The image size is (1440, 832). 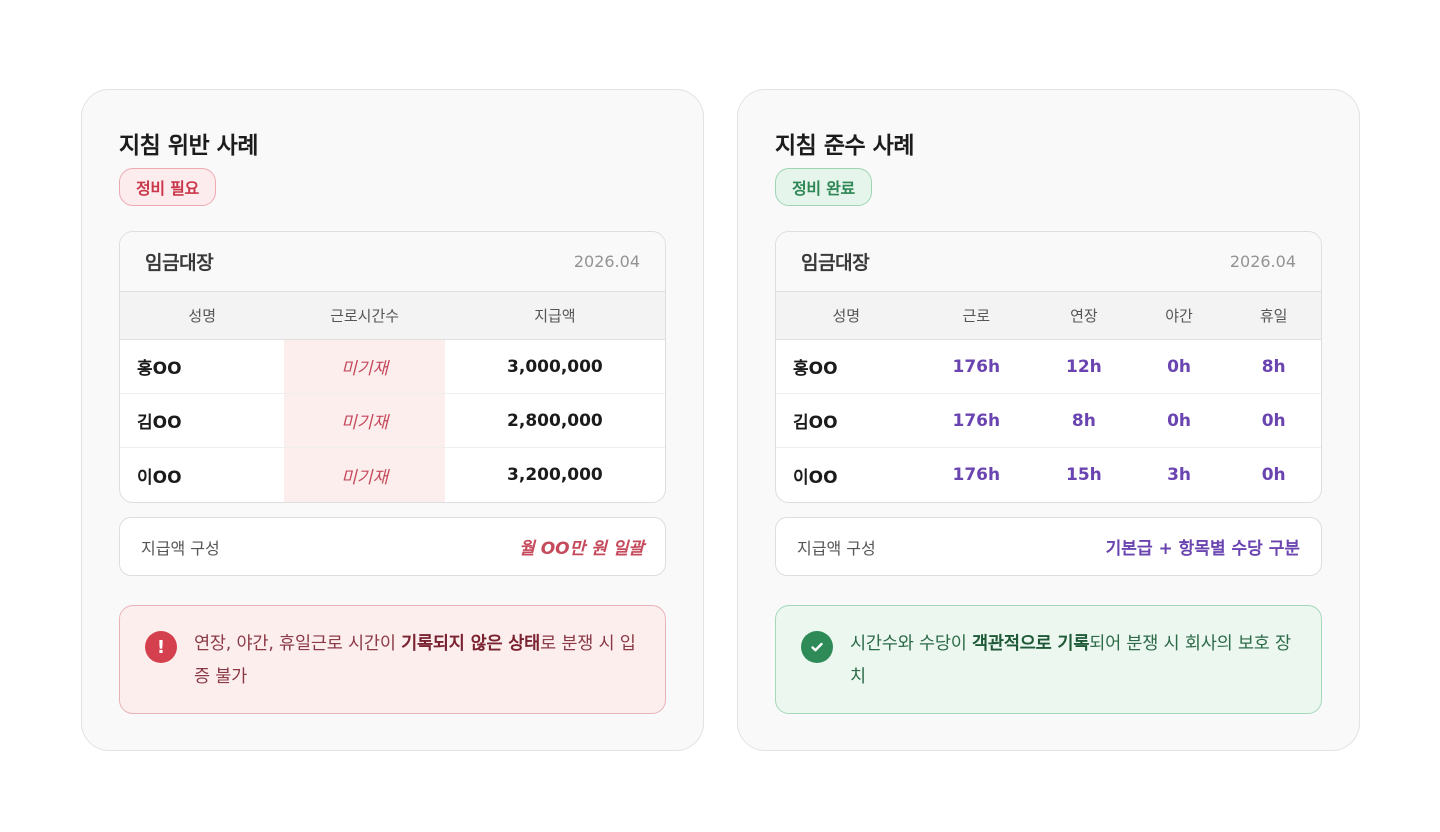 I want to click on status-badge: 정비 필요, so click(x=167, y=187).